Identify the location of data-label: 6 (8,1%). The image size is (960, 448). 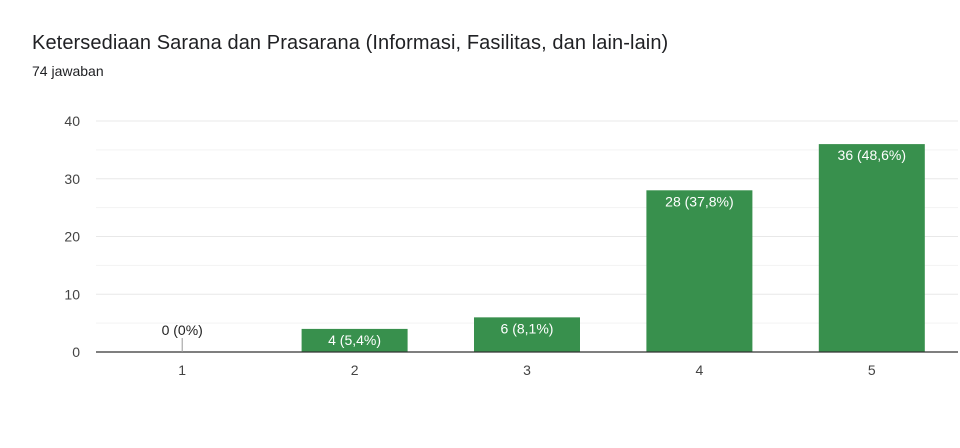
(527, 328).